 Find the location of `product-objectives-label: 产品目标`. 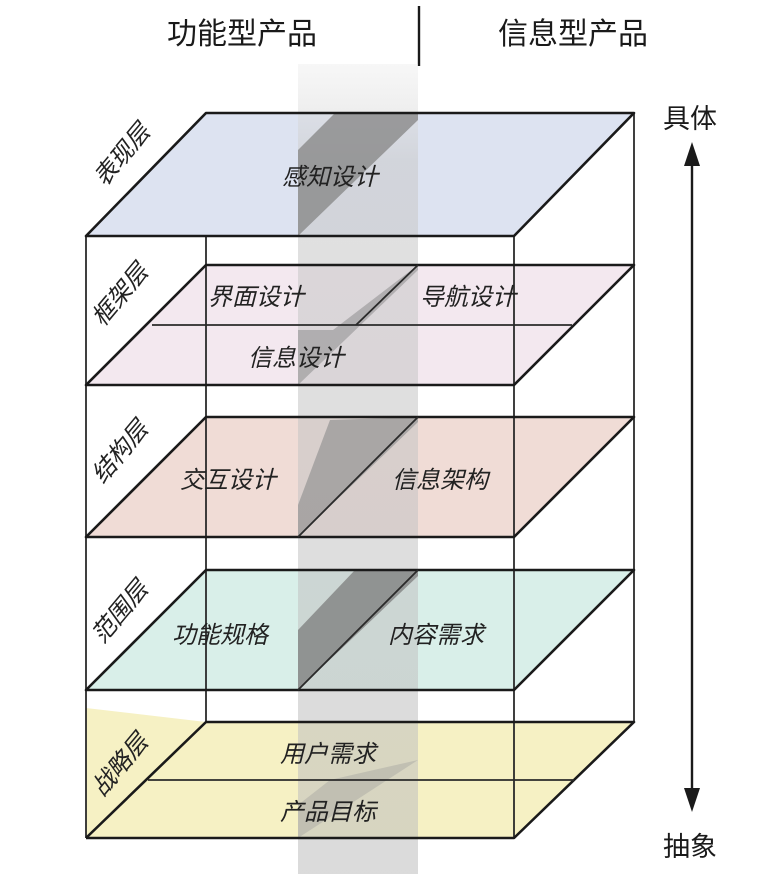

product-objectives-label: 产品目标 is located at coordinates (329, 812).